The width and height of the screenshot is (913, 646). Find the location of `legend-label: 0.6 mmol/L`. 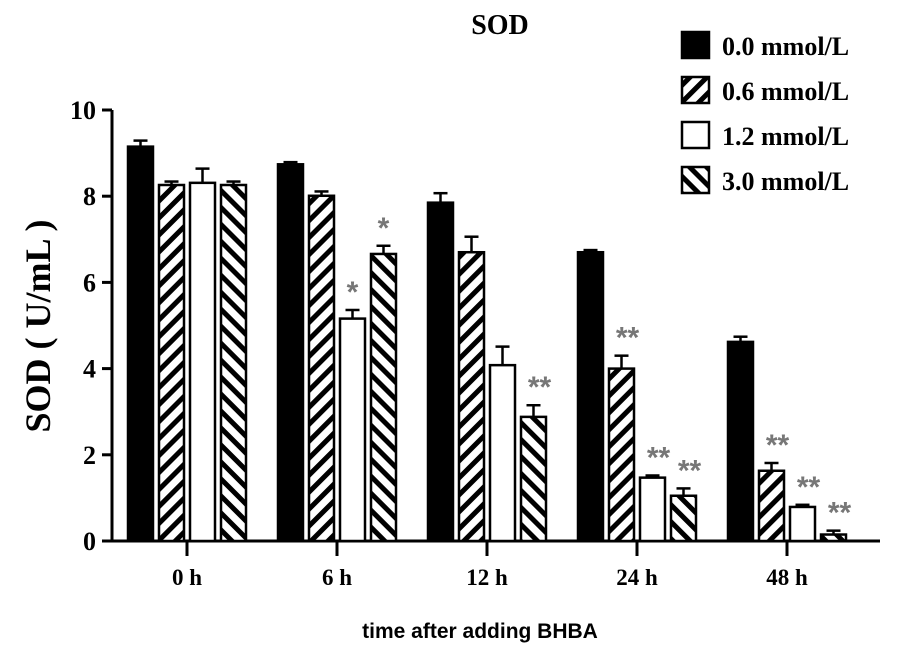

legend-label: 0.6 mmol/L is located at coordinates (785, 91).